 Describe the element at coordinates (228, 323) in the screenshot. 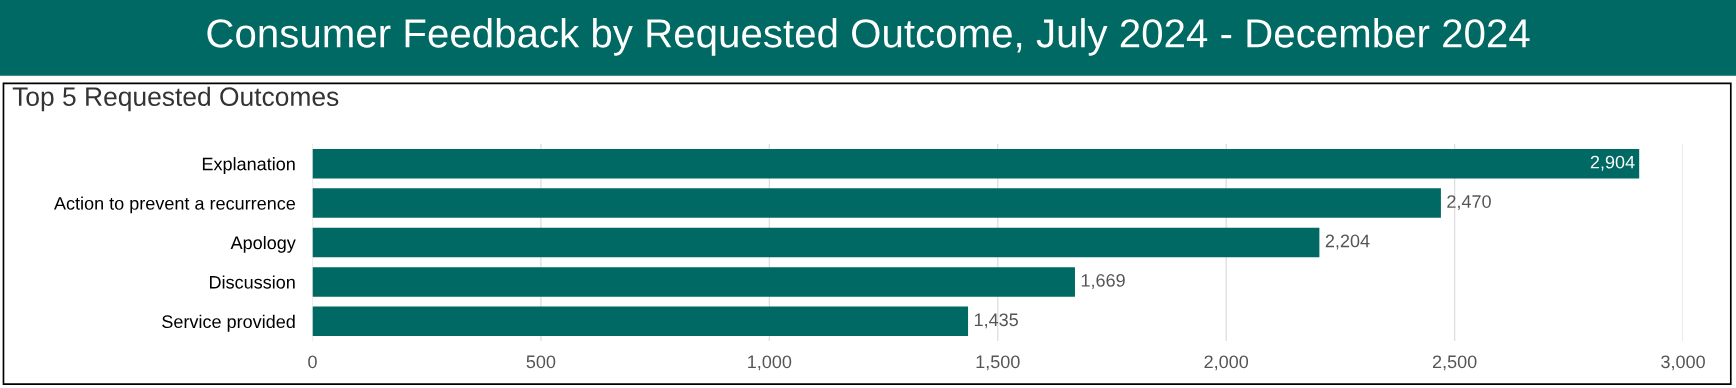

I see `y-tick-label: Service provided` at that location.